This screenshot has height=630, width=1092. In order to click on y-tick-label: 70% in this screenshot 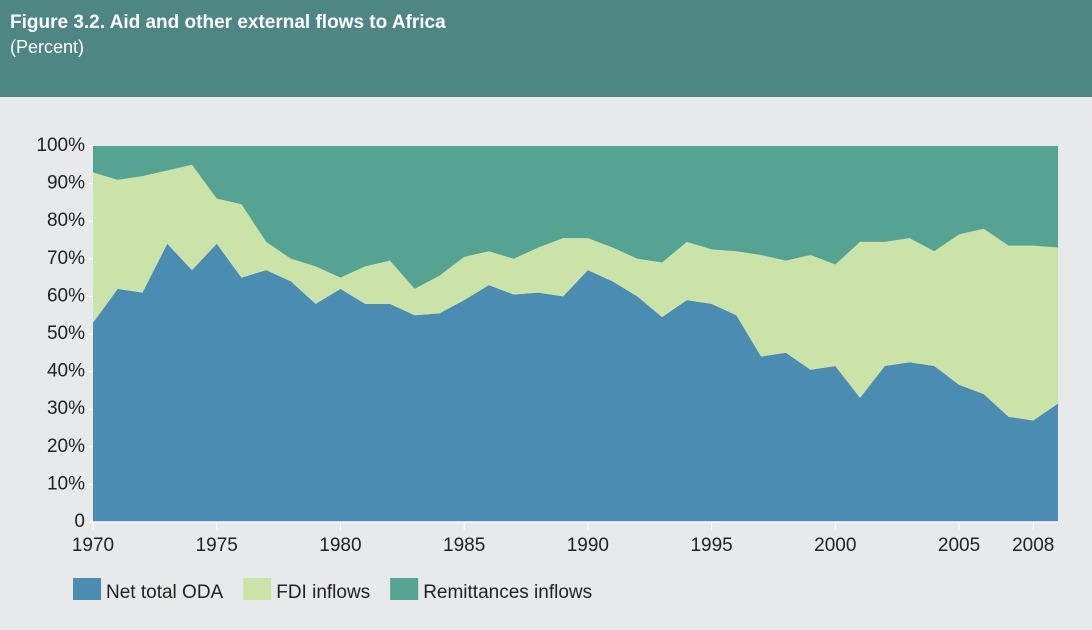, I will do `click(66, 258)`.